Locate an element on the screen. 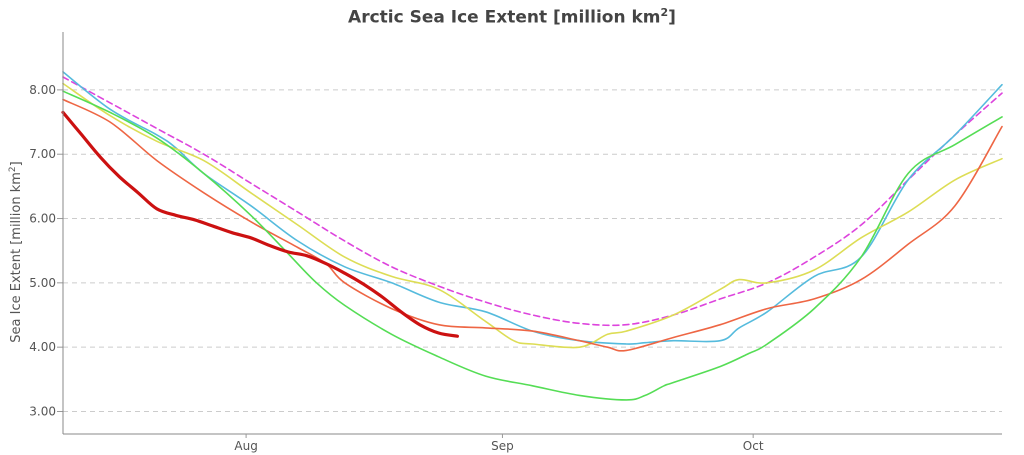  y-tick-label: 8.00 is located at coordinates (42, 90).